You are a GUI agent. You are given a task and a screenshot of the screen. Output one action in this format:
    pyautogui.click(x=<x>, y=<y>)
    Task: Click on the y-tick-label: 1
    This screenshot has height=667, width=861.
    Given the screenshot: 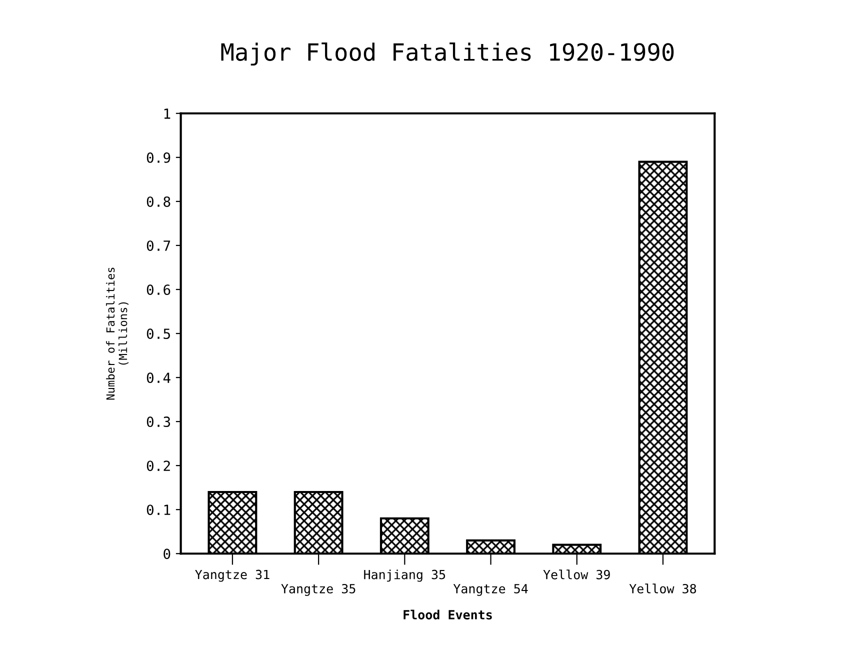 What is the action you would take?
    pyautogui.click(x=167, y=113)
    